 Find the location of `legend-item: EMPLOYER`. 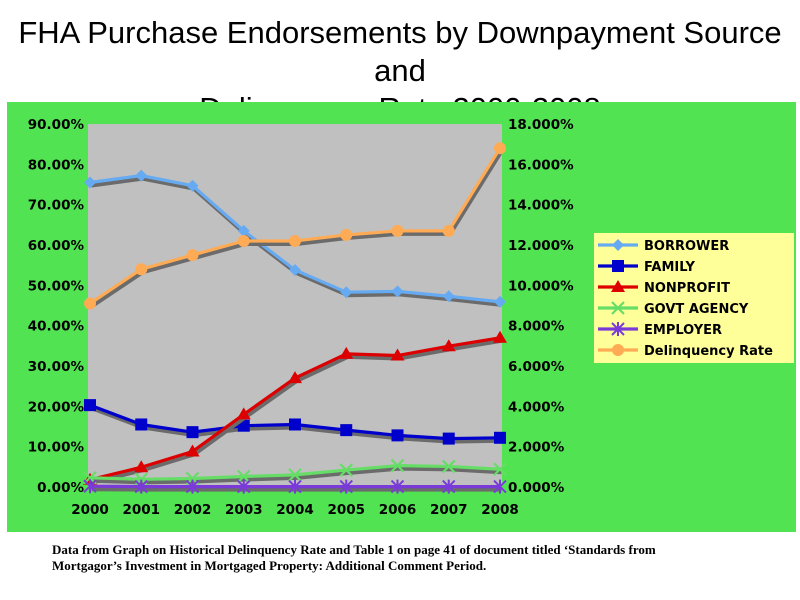

legend-item: EMPLOYER is located at coordinates (660, 330).